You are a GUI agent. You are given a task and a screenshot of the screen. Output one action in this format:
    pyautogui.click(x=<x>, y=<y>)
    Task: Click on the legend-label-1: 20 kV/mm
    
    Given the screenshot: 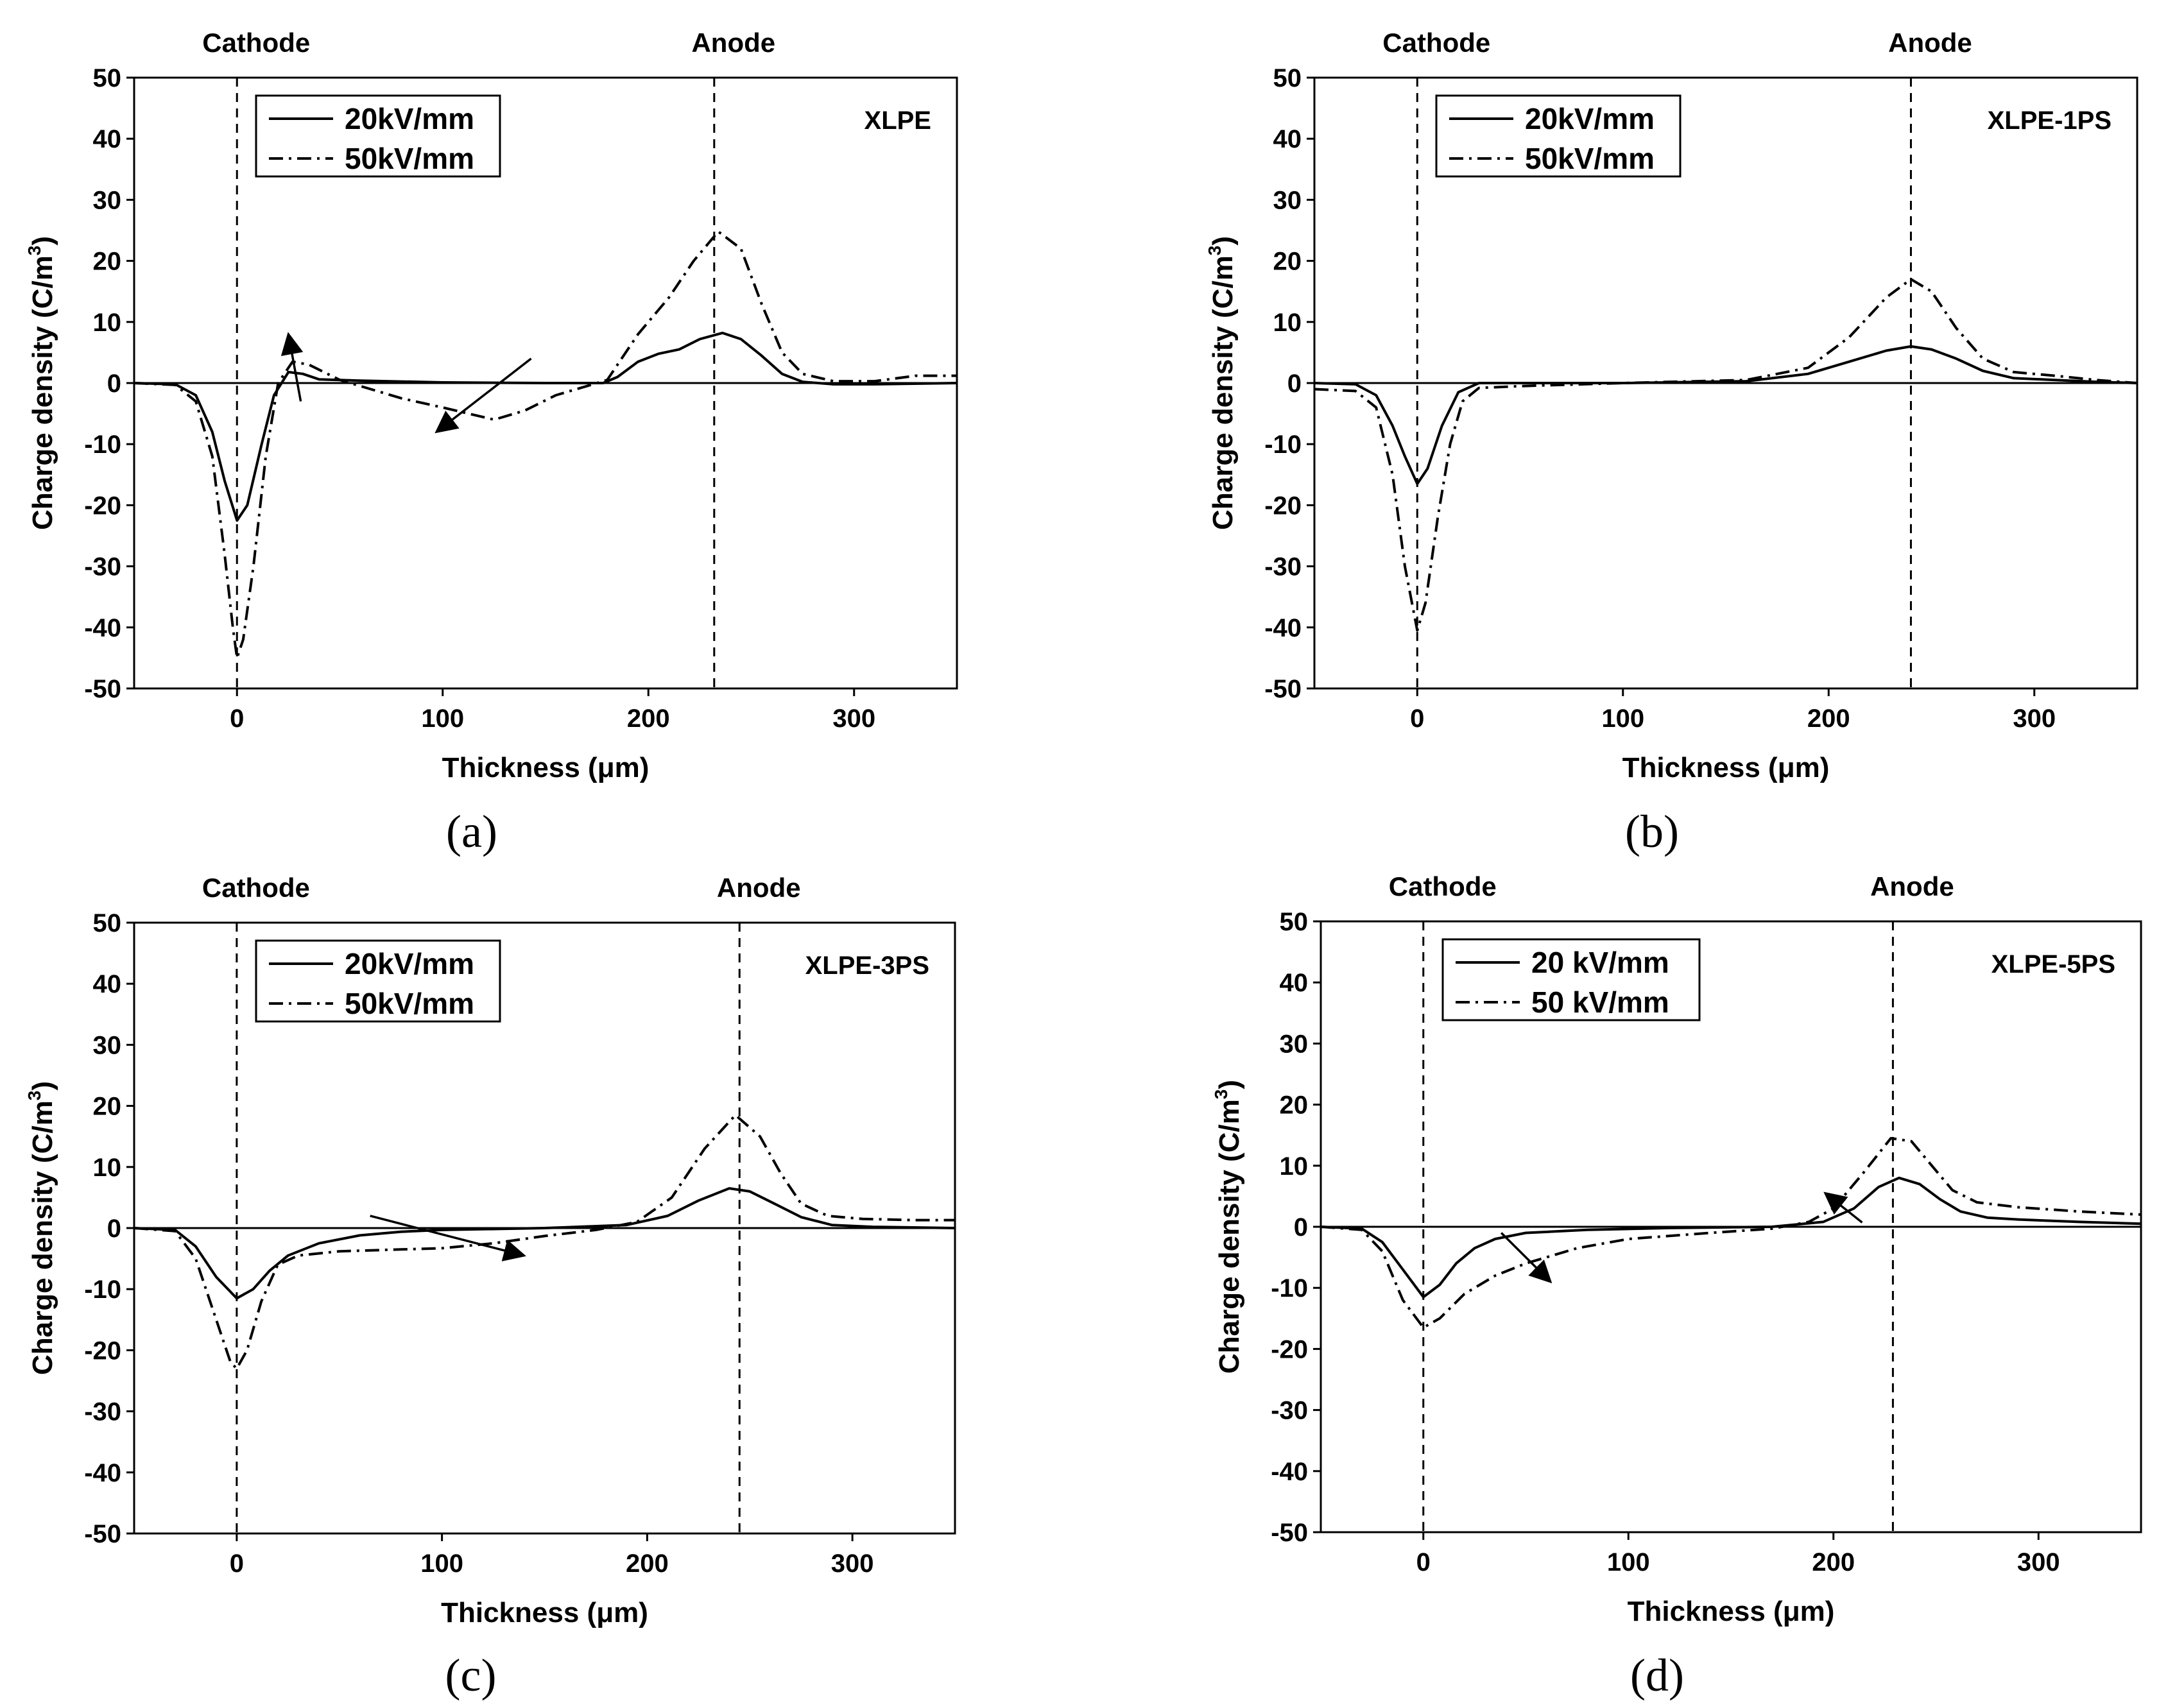 What is the action you would take?
    pyautogui.click(x=1600, y=963)
    